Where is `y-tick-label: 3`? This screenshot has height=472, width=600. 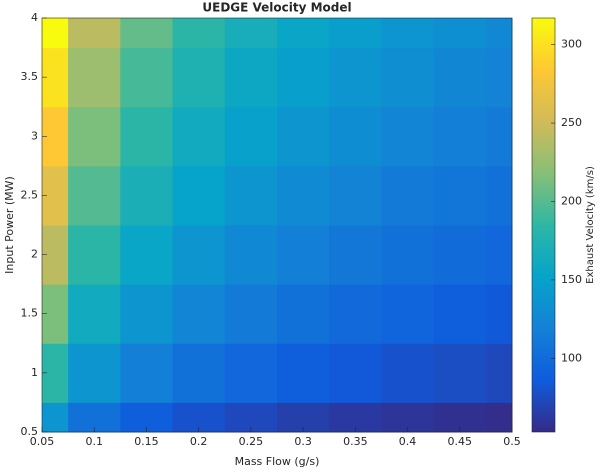
y-tick-label: 3 is located at coordinates (34, 135).